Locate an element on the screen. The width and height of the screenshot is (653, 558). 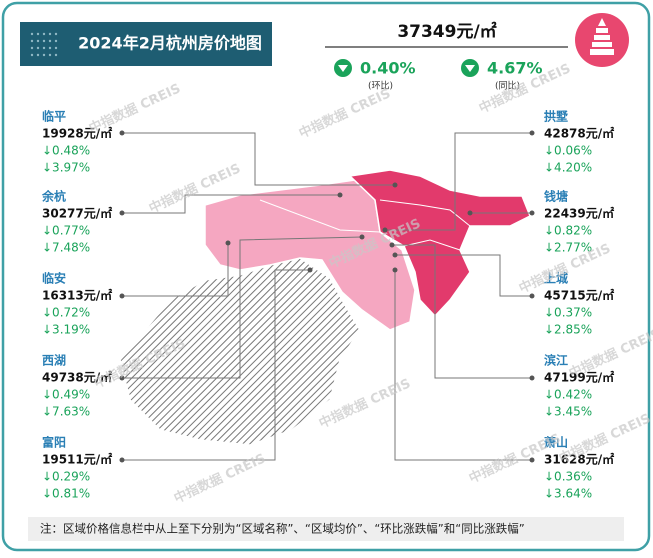
district-yoy: ↓7.48% is located at coordinates (66, 248).